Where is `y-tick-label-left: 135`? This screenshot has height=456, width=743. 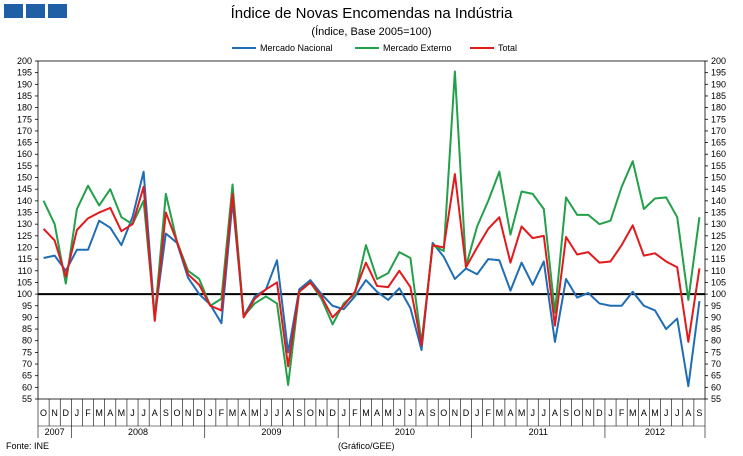 y-tick-label-left: 135 is located at coordinates (24, 213).